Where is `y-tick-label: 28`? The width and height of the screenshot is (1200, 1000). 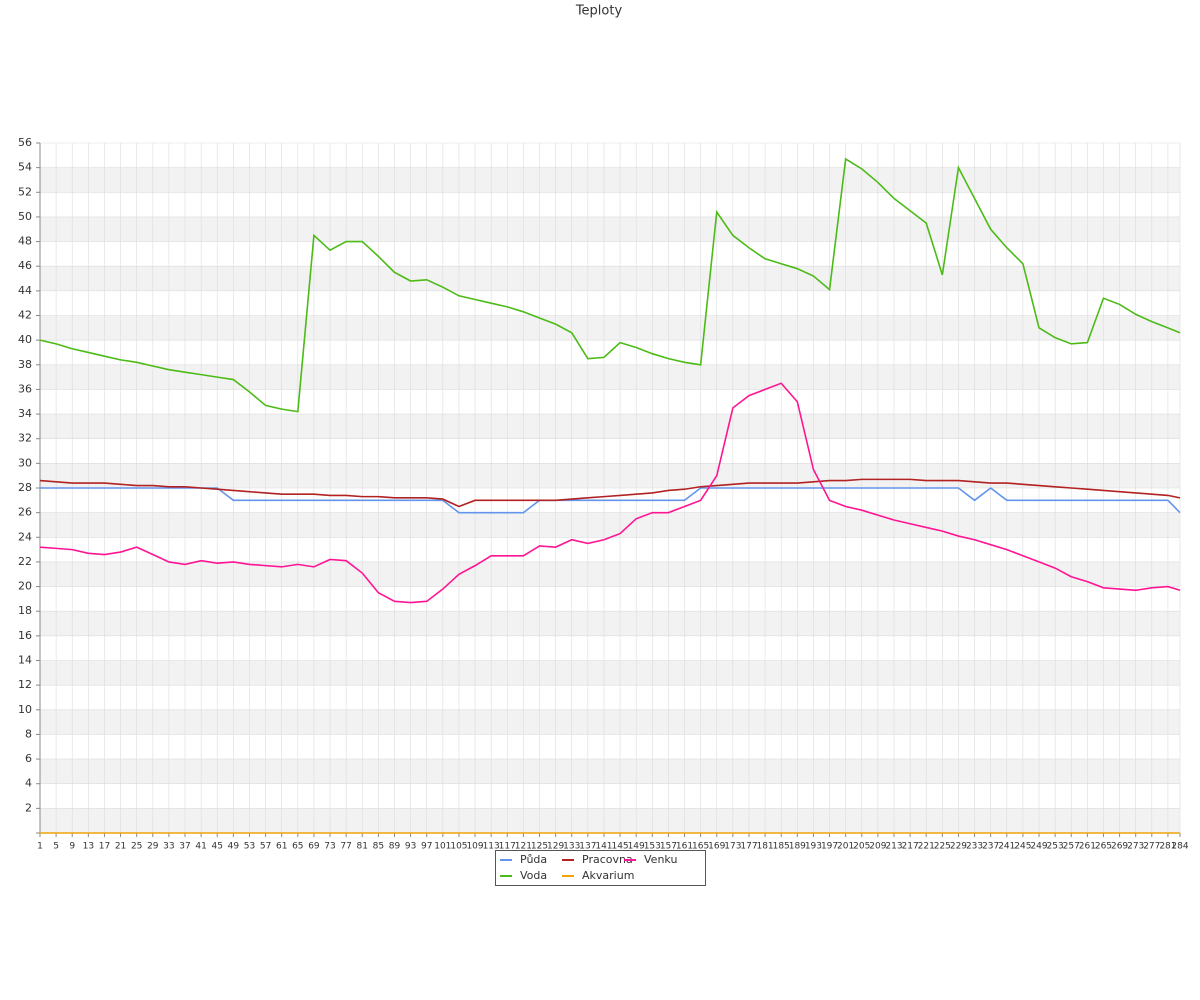
y-tick-label: 28 is located at coordinates (25, 487).